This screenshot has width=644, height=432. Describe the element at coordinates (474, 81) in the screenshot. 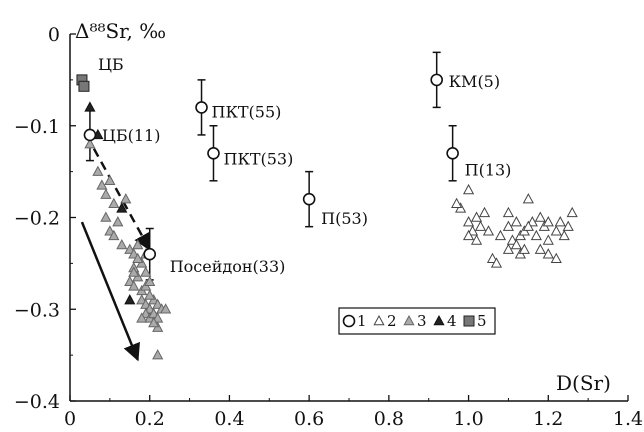

I see `point-label: КМ(5)` at that location.